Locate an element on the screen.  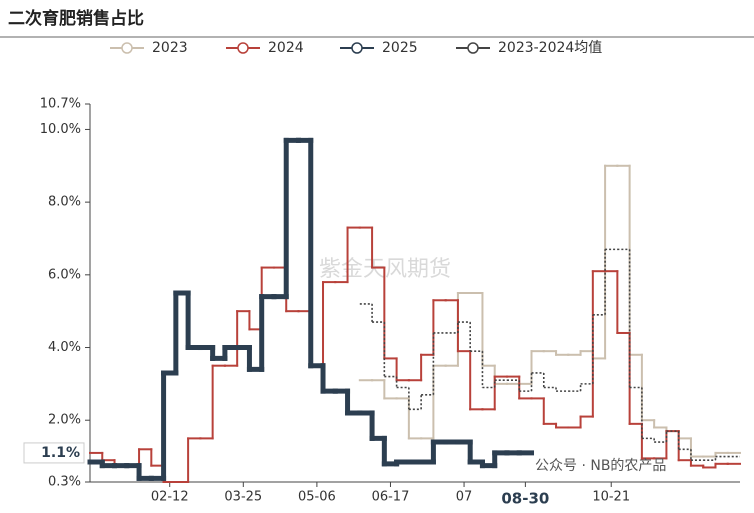
x-tick-label: 05-06 is located at coordinates (317, 497).